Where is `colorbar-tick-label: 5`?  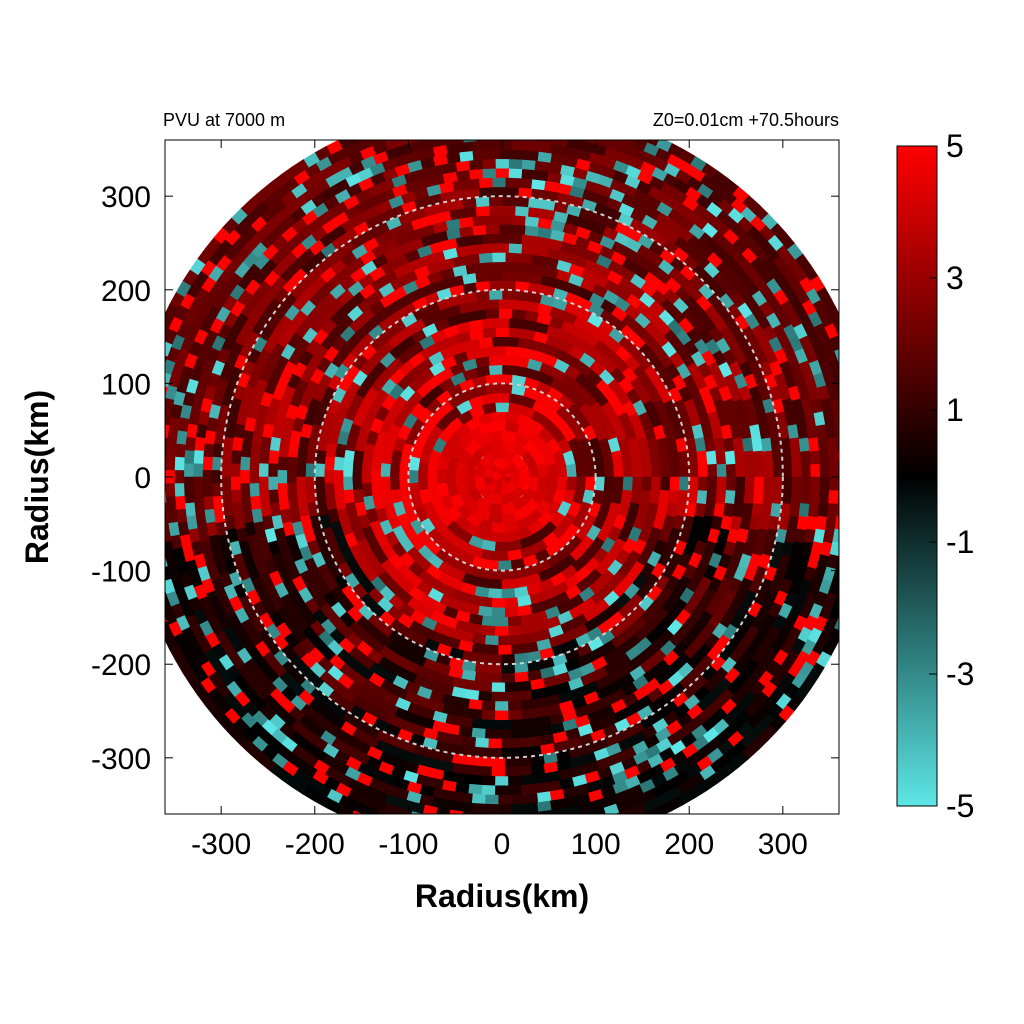 colorbar-tick-label: 5 is located at coordinates (955, 146).